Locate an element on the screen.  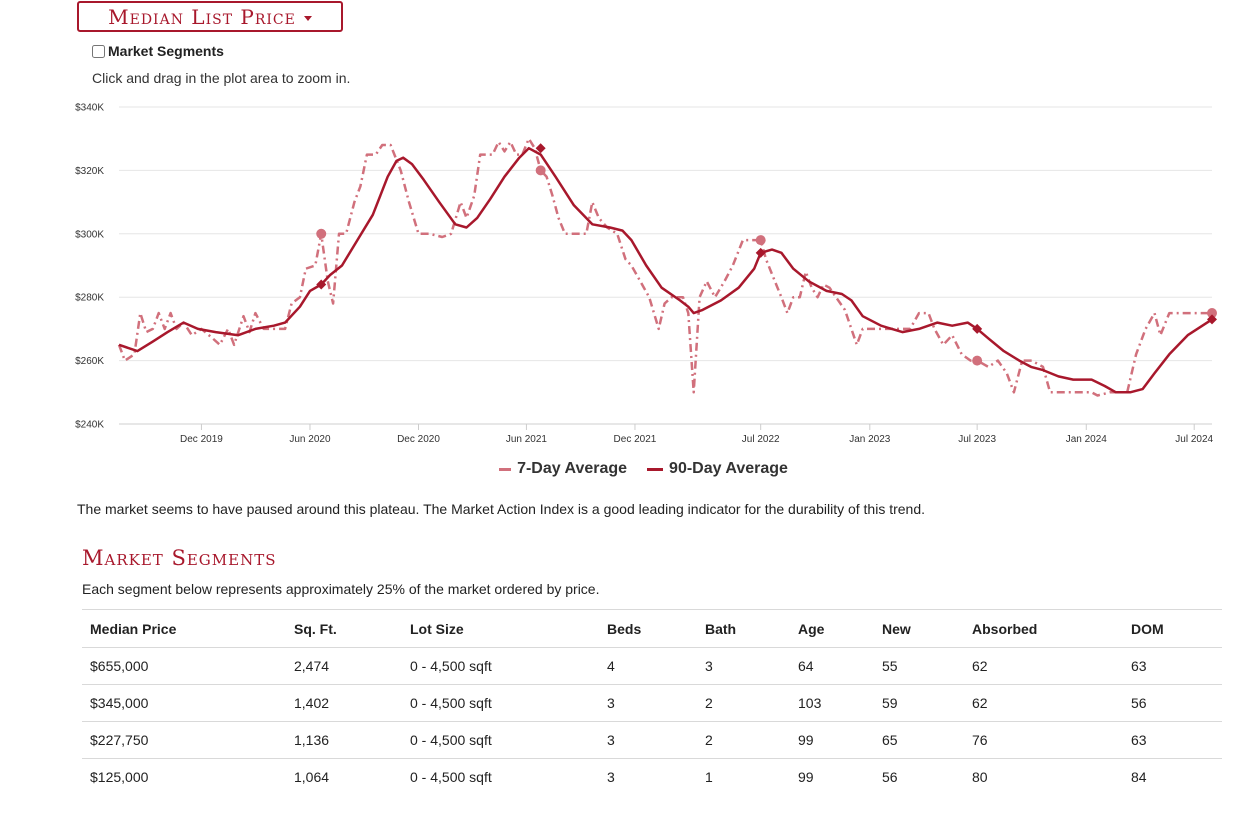
table-cell: 4 is located at coordinates (648, 666).